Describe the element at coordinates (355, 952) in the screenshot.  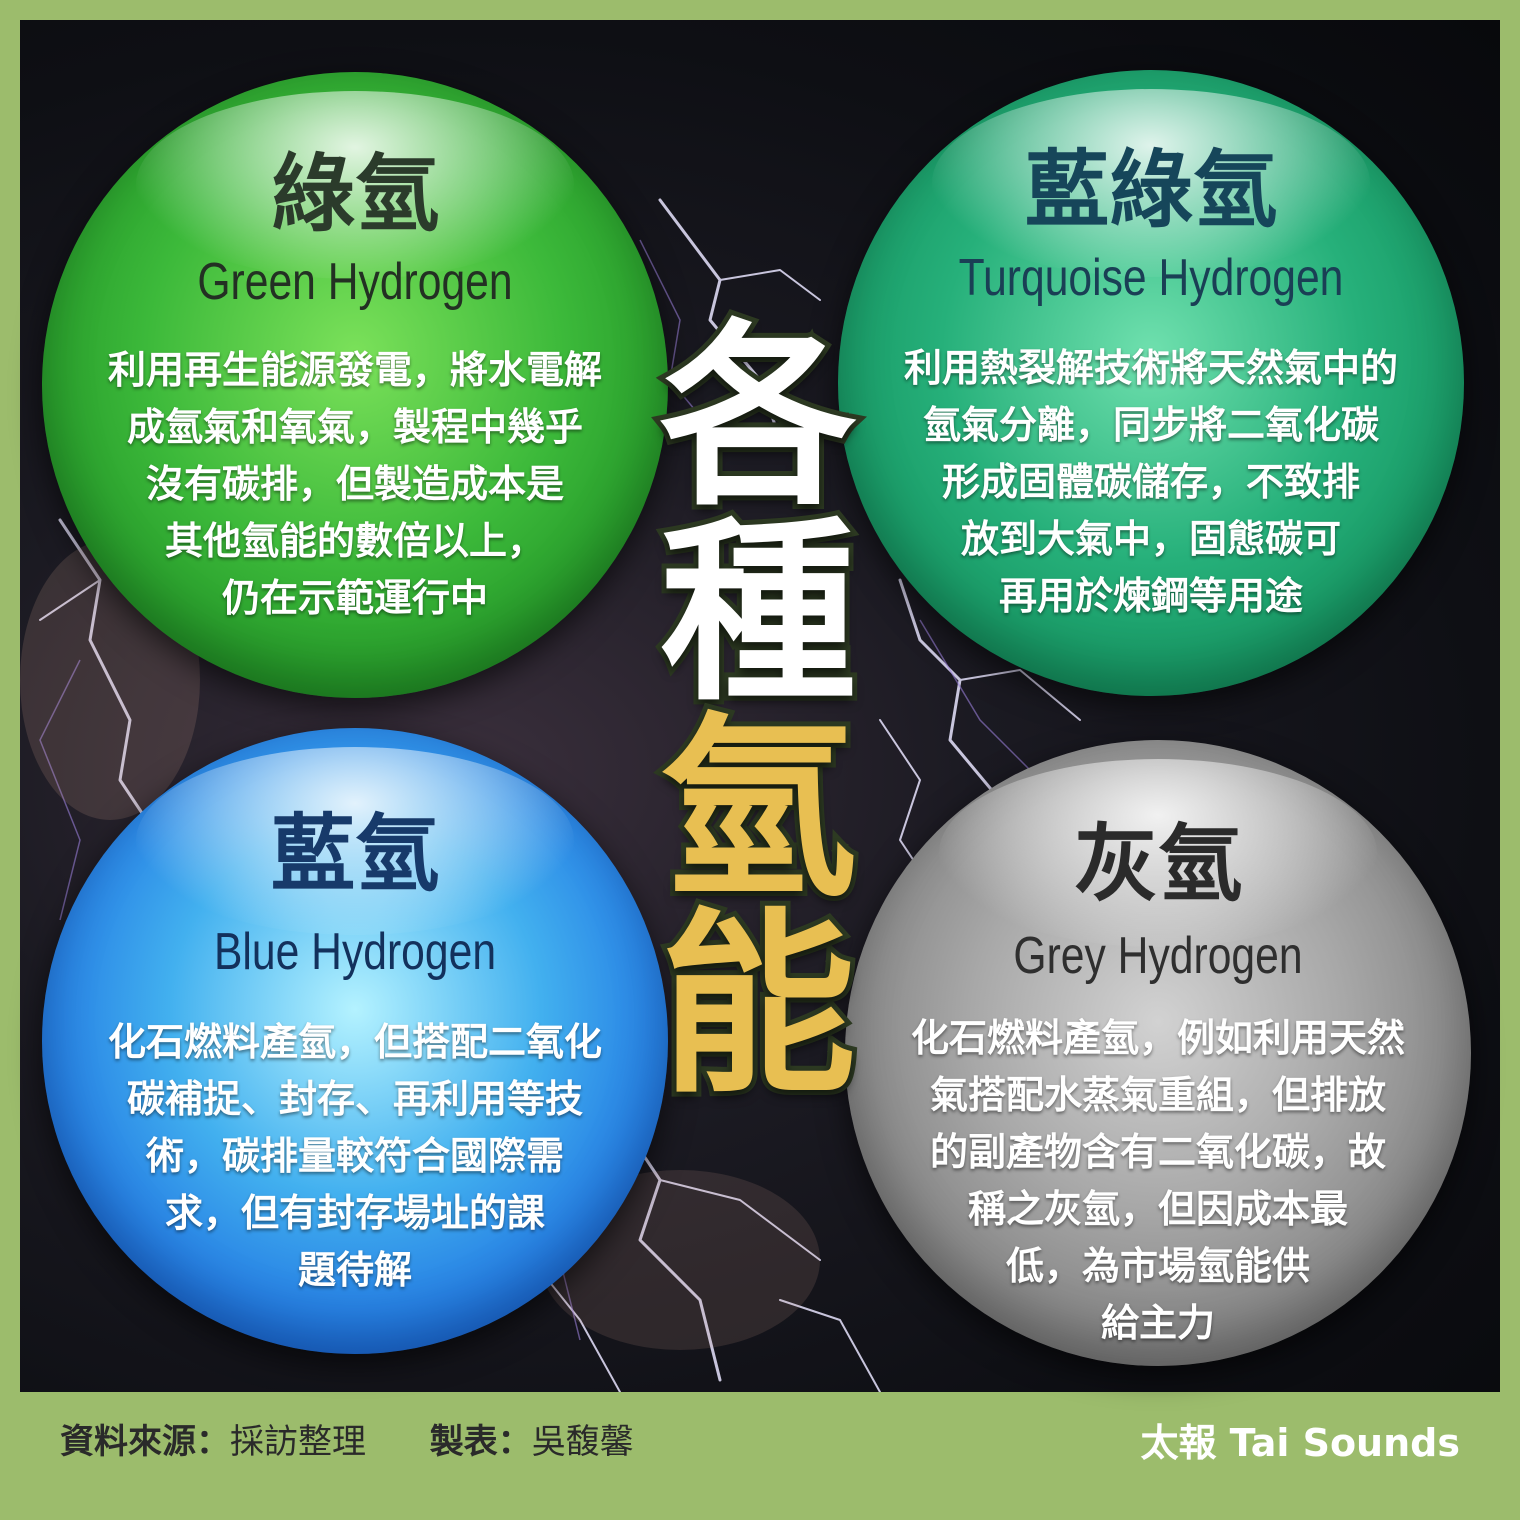
I see `blue-hydrogen-en-title: Blue Hydrogen` at that location.